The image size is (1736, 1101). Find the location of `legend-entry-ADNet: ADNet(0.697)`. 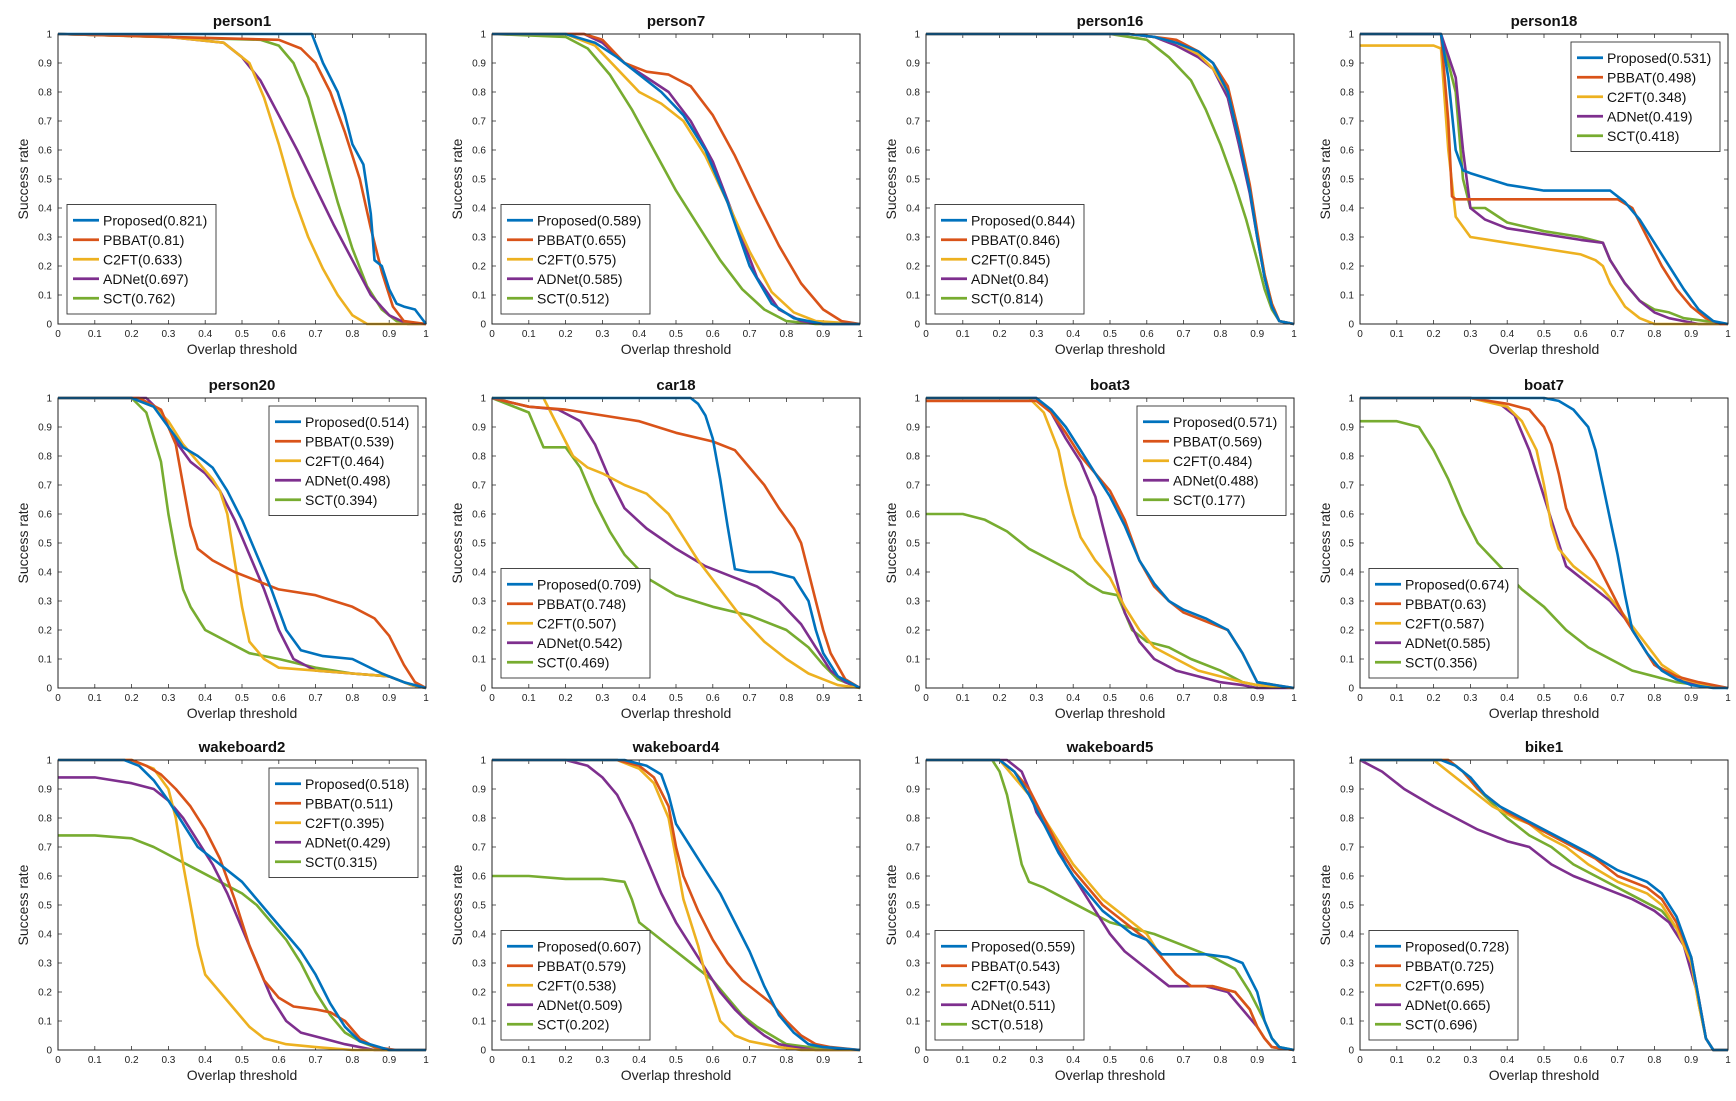

legend-entry-ADNet: ADNet(0.697) is located at coordinates (146, 279).